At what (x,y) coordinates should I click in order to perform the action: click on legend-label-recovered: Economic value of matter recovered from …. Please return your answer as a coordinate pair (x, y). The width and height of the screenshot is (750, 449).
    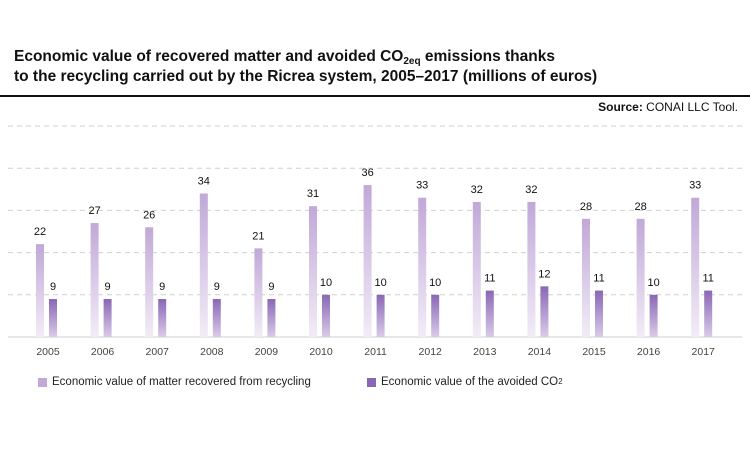
    Looking at the image, I should click on (181, 382).